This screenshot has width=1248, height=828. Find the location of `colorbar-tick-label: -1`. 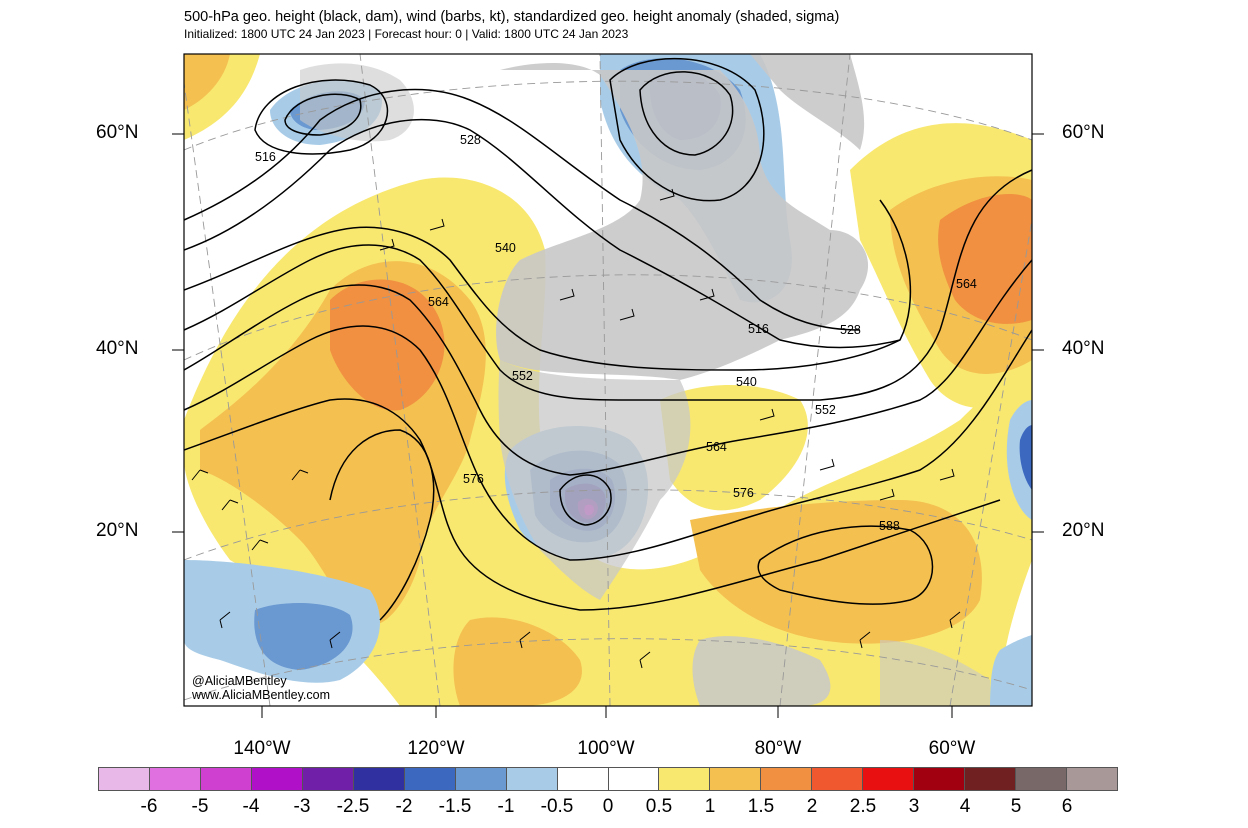

colorbar-tick-label: -1 is located at coordinates (506, 806).